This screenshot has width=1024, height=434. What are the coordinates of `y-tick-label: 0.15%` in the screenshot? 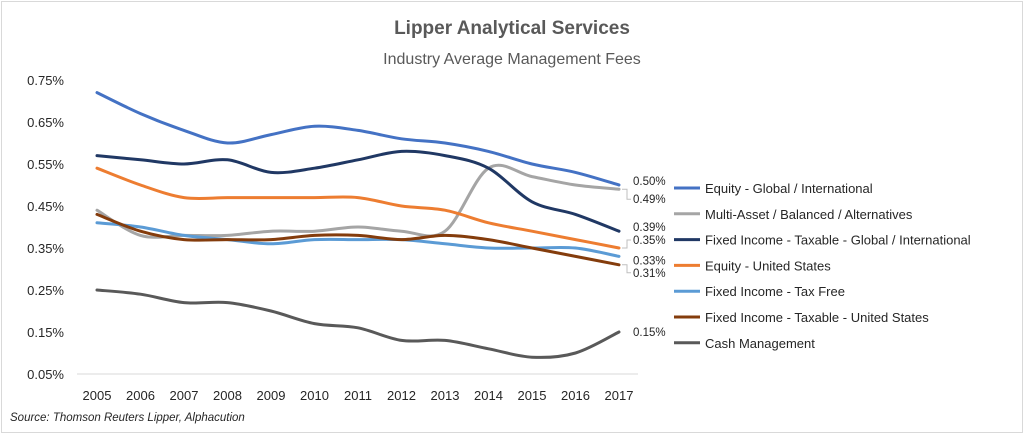 It's located at (45, 332).